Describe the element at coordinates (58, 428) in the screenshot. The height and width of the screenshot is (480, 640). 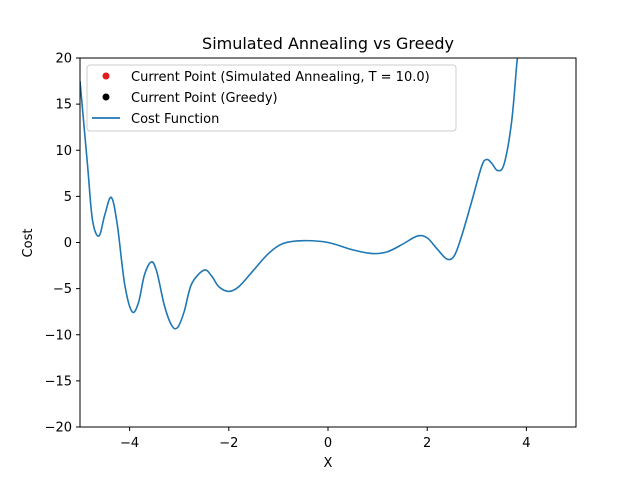
I see `y-tick-label: −20` at that location.